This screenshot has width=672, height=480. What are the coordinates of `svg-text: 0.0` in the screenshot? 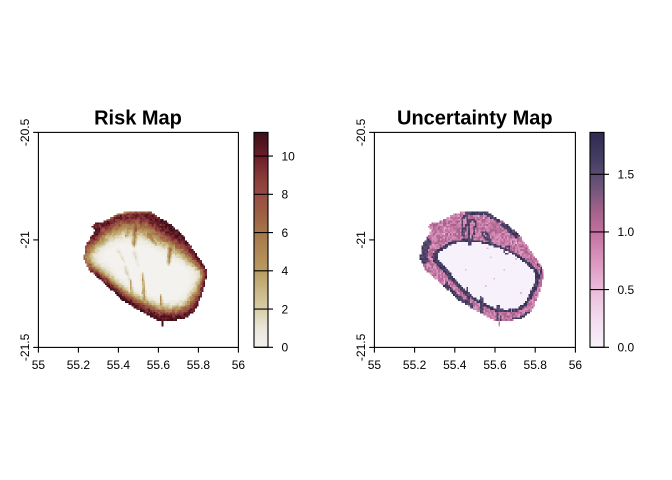 It's located at (626, 348).